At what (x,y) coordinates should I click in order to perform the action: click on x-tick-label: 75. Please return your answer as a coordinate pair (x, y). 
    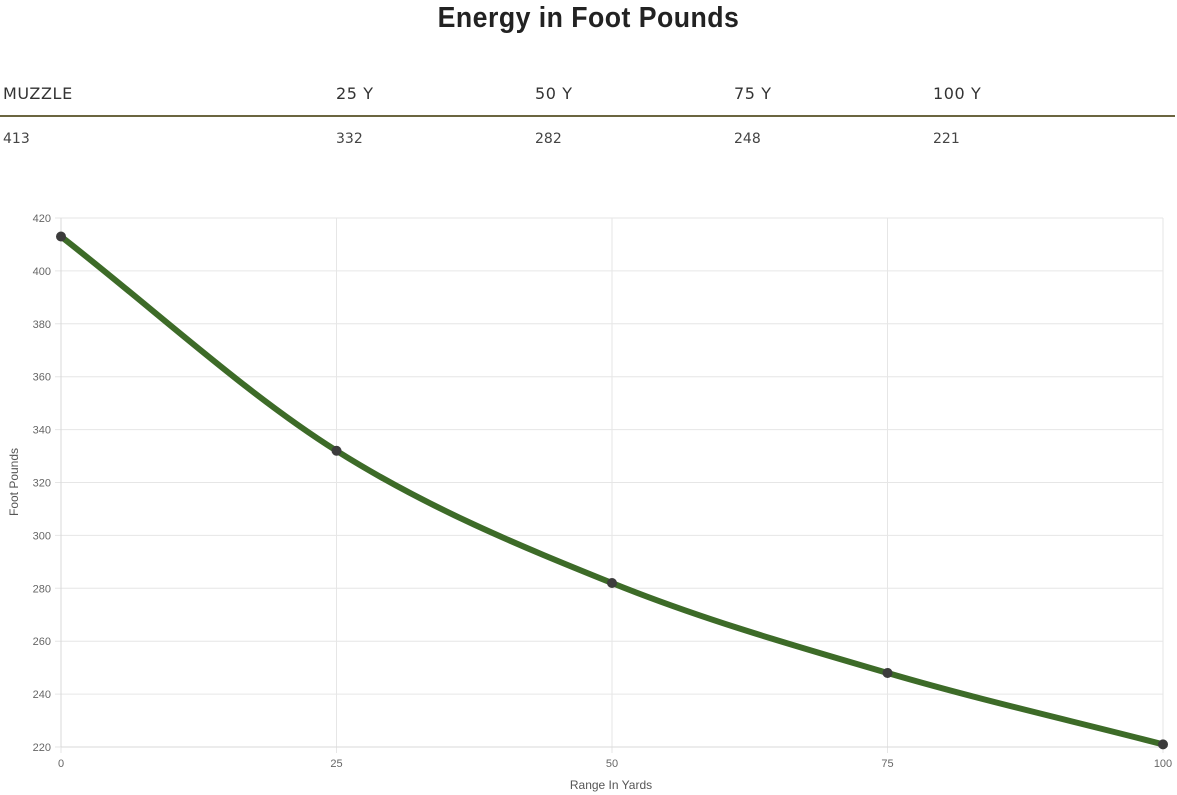
    Looking at the image, I should click on (887, 764).